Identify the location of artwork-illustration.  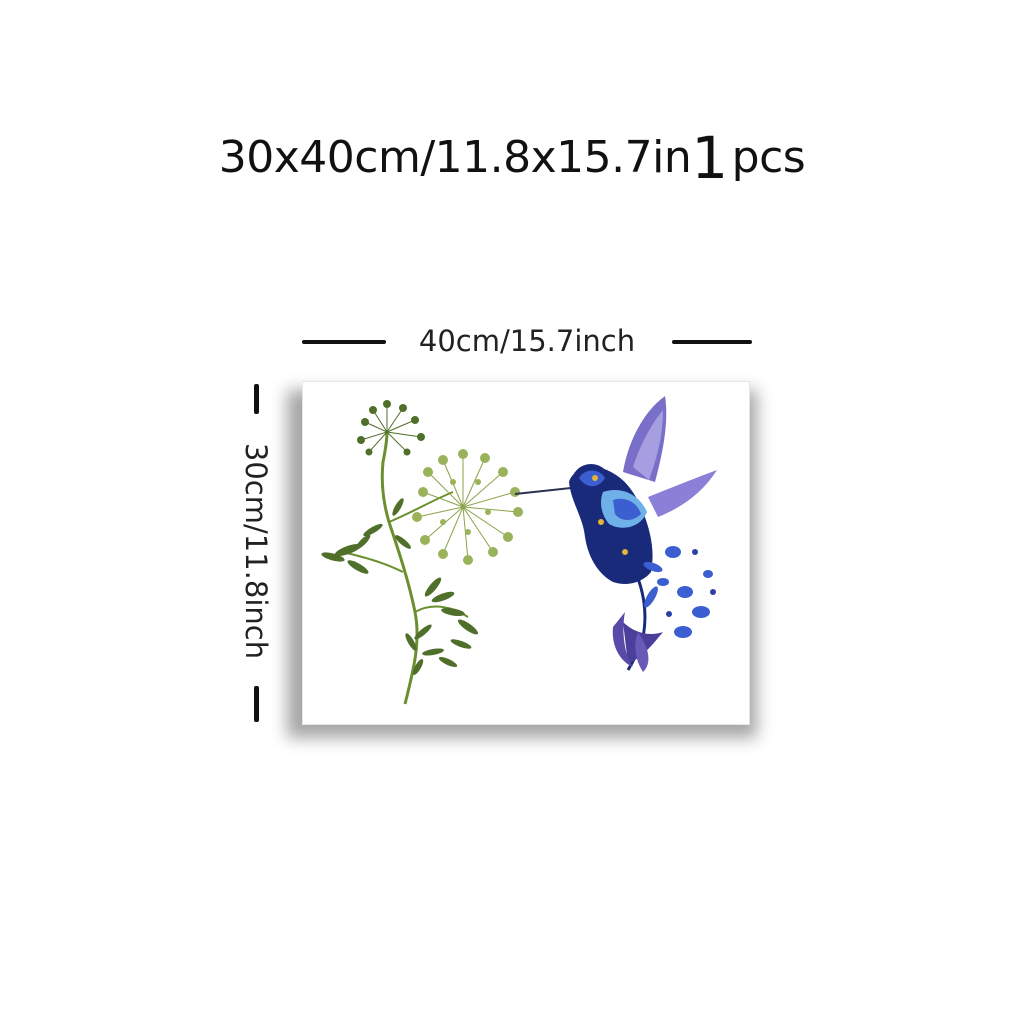
(519, 550).